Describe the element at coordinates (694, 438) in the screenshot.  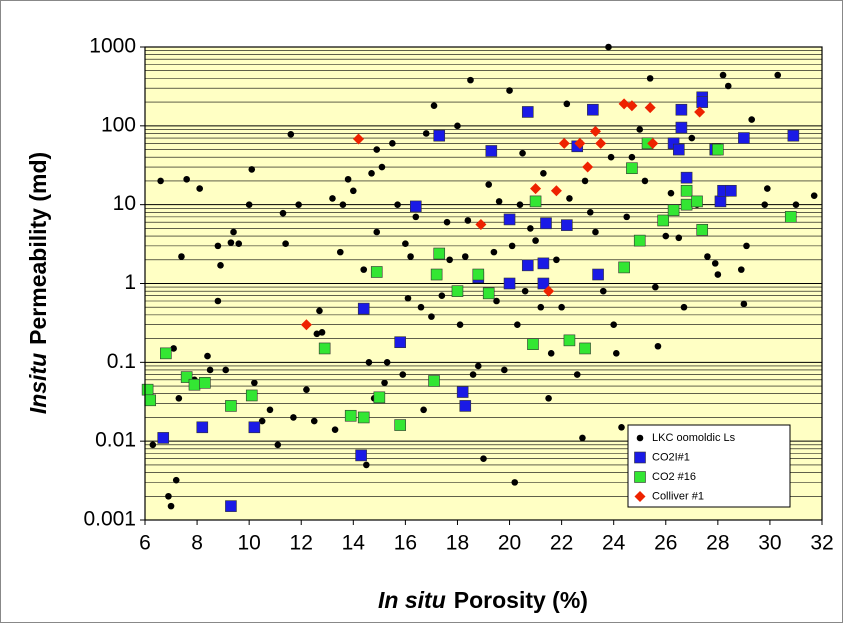
I see `legend-label: LKC oomoldic Ls` at that location.